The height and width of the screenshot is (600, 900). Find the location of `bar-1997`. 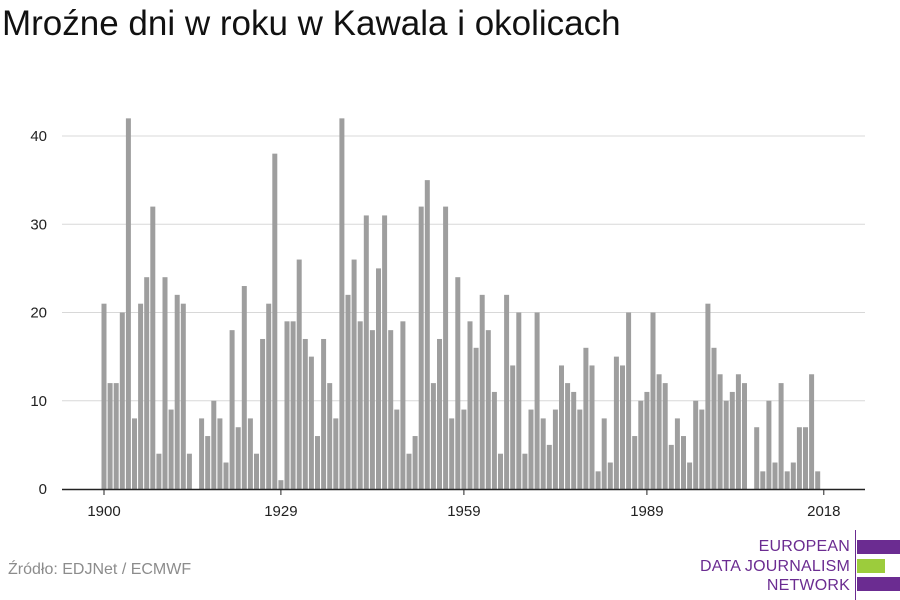

bar-1997 is located at coordinates (696, 444).